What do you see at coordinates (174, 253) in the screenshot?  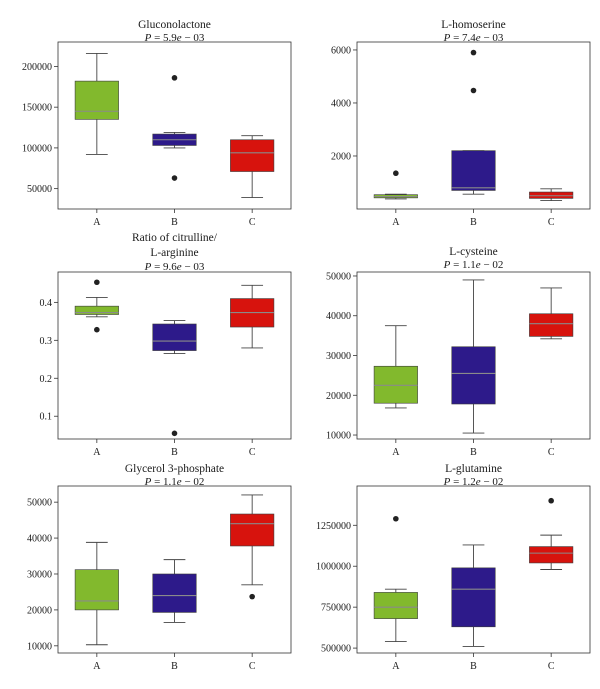 I see `panel-title-line2: L-arginine` at bounding box center [174, 253].